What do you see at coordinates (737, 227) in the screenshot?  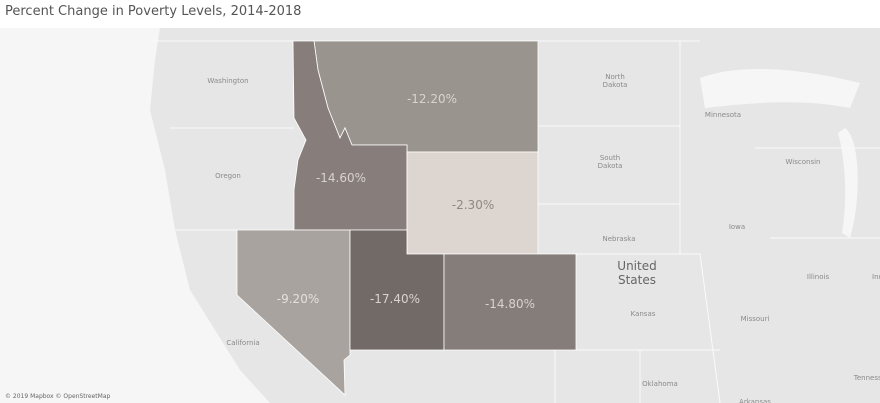 I see `basemap-label: Iowa` at bounding box center [737, 227].